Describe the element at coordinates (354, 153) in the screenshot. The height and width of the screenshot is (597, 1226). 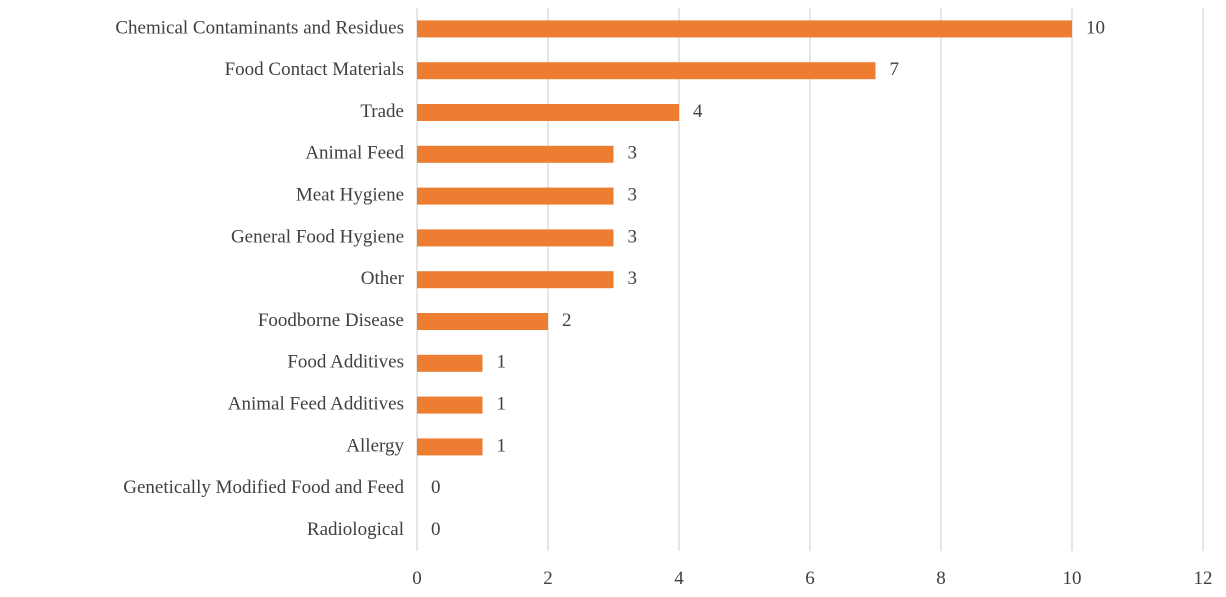
I see `category-label: Animal Feed` at that location.